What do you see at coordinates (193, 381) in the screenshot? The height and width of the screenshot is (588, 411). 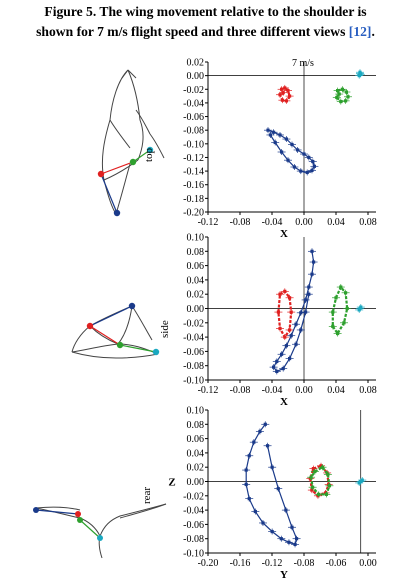 I see `y-tick-label: -0.10` at bounding box center [193, 381].